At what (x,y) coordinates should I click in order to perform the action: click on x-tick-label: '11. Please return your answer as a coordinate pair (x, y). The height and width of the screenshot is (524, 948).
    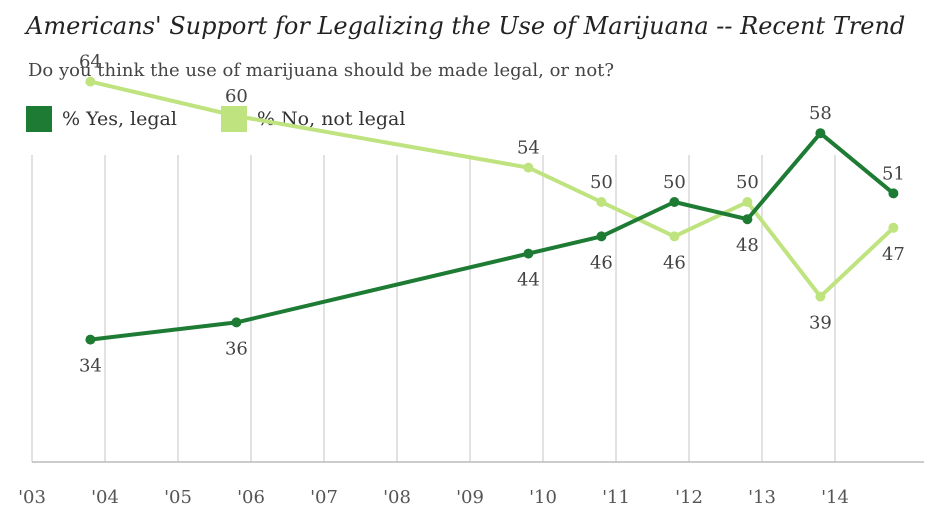
    Looking at the image, I should click on (616, 497).